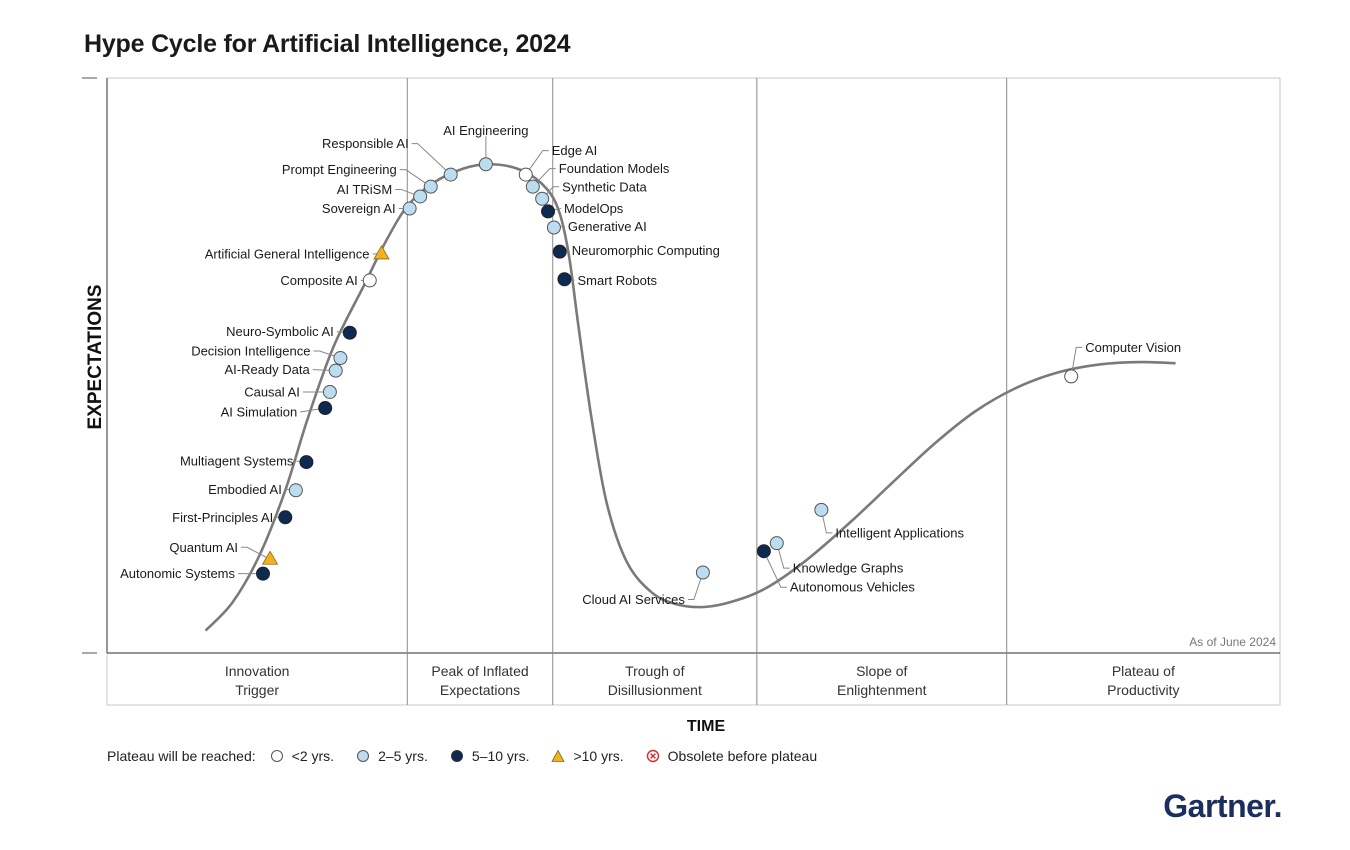 Image resolution: width=1350 pixels, height=850 pixels. I want to click on point-label: AI TRiSM, so click(364, 189).